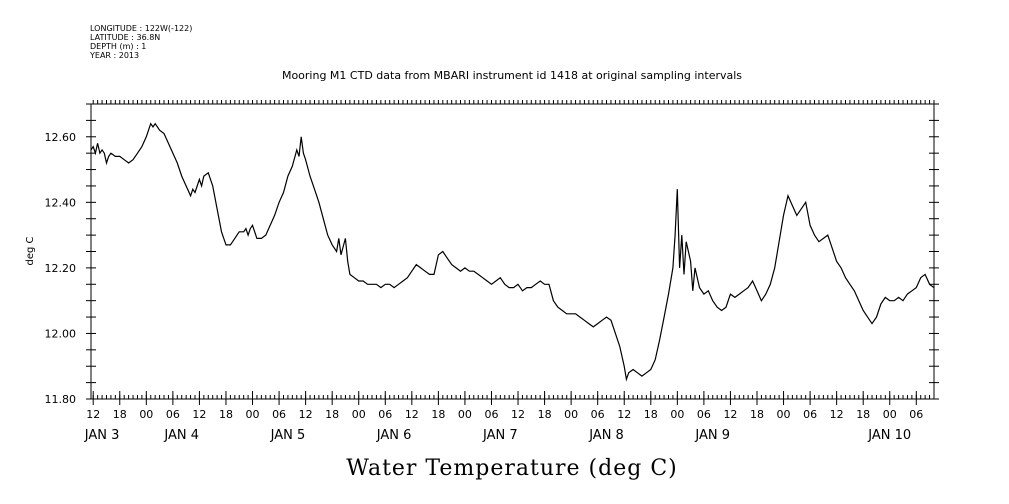 The width and height of the screenshot is (1009, 504). I want to click on metadata-line: LONGITUDE : 122W(-122), so click(141, 28).